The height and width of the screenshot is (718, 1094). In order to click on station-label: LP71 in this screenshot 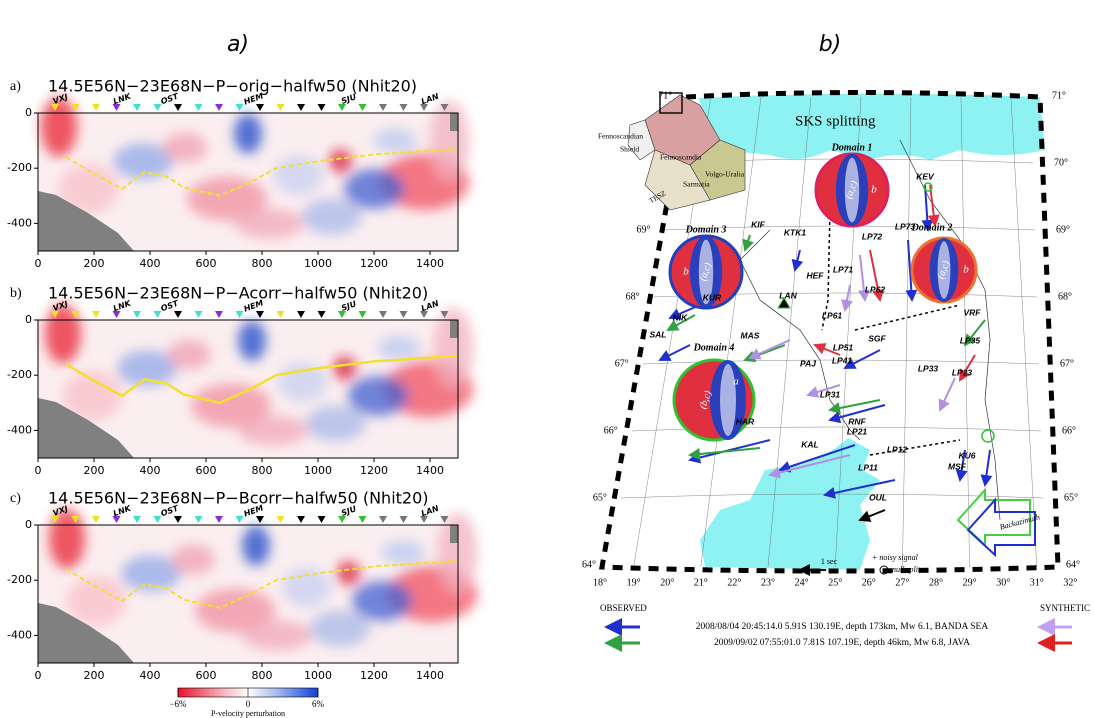, I will do `click(843, 269)`.